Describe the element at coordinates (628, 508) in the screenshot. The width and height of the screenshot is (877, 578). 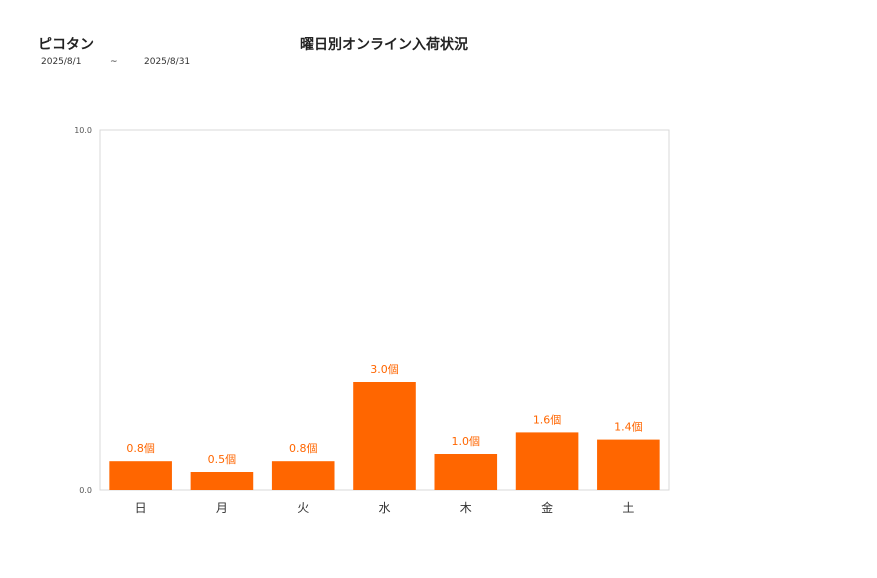
I see `x-tick-label: 土` at that location.